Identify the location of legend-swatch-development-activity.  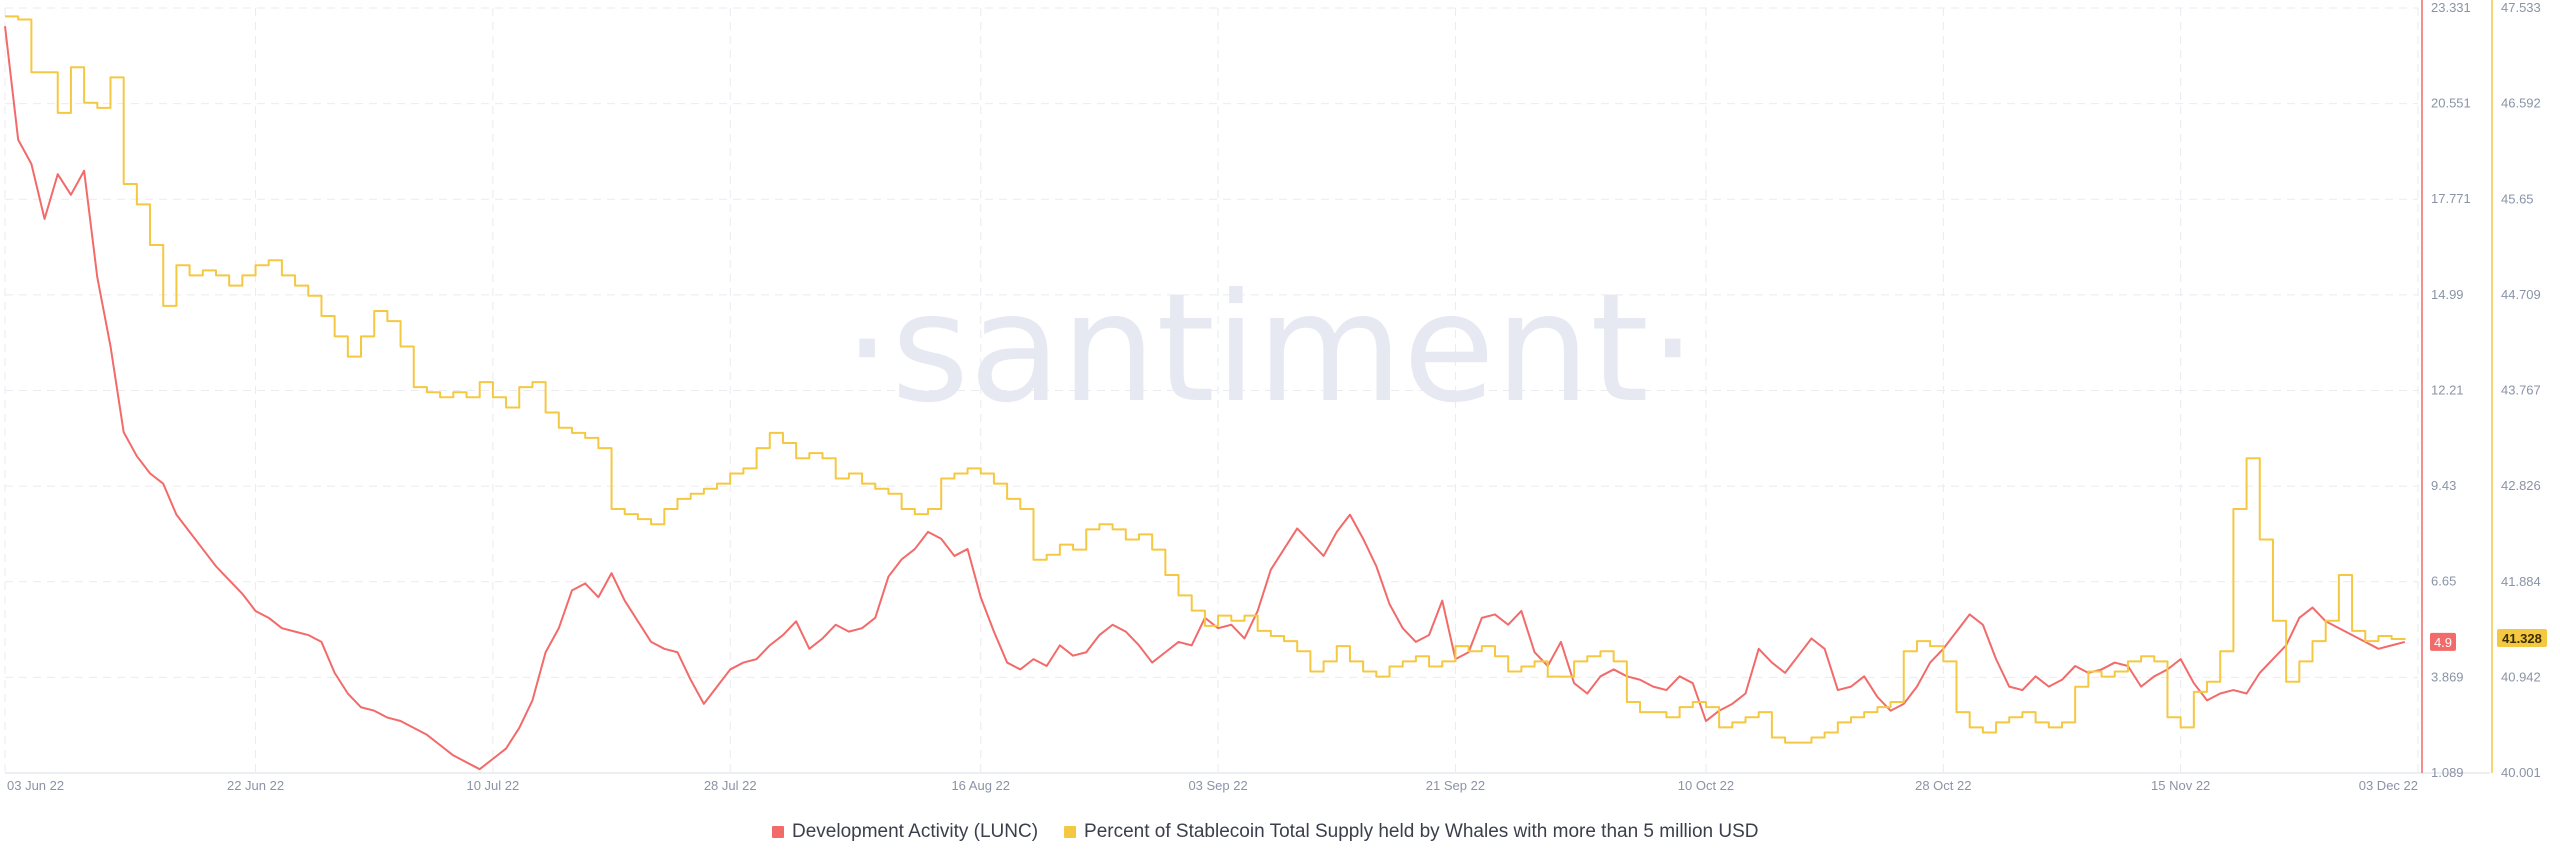
(778, 832).